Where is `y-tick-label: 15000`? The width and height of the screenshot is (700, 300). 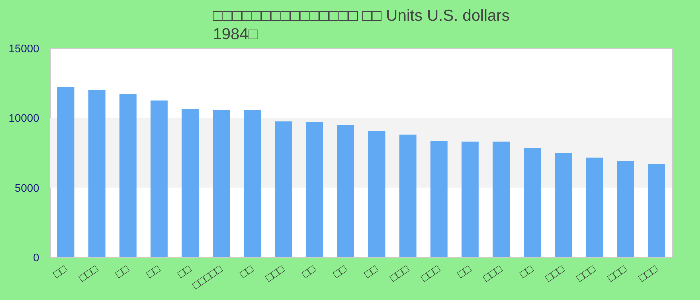 y-tick-label: 15000 is located at coordinates (24, 50).